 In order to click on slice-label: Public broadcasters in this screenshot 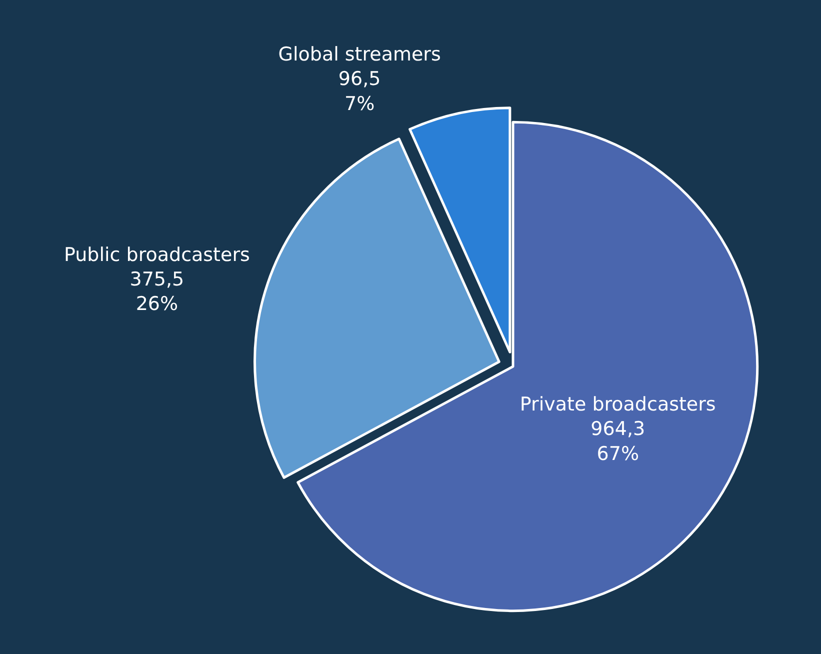, I will do `click(157, 255)`.